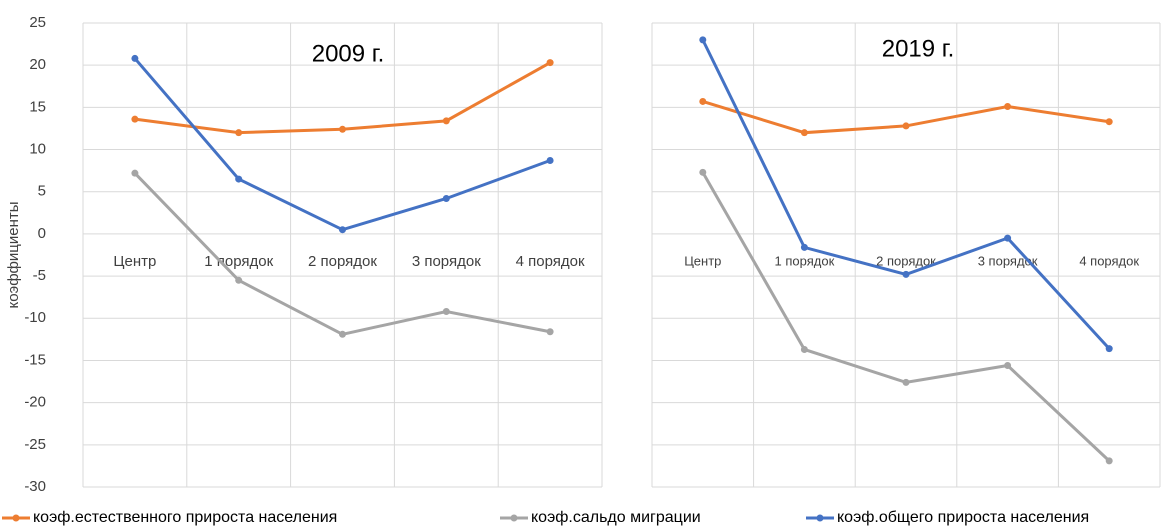 Image resolution: width=1172 pixels, height=532 pixels. Describe the element at coordinates (37, 149) in the screenshot. I see `y-tick-label: 10` at that location.